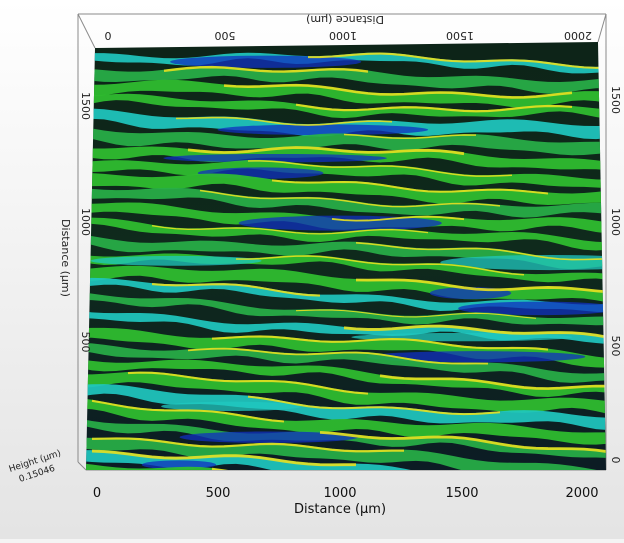  I want to click on left-tick-500: 500, so click(85, 342).